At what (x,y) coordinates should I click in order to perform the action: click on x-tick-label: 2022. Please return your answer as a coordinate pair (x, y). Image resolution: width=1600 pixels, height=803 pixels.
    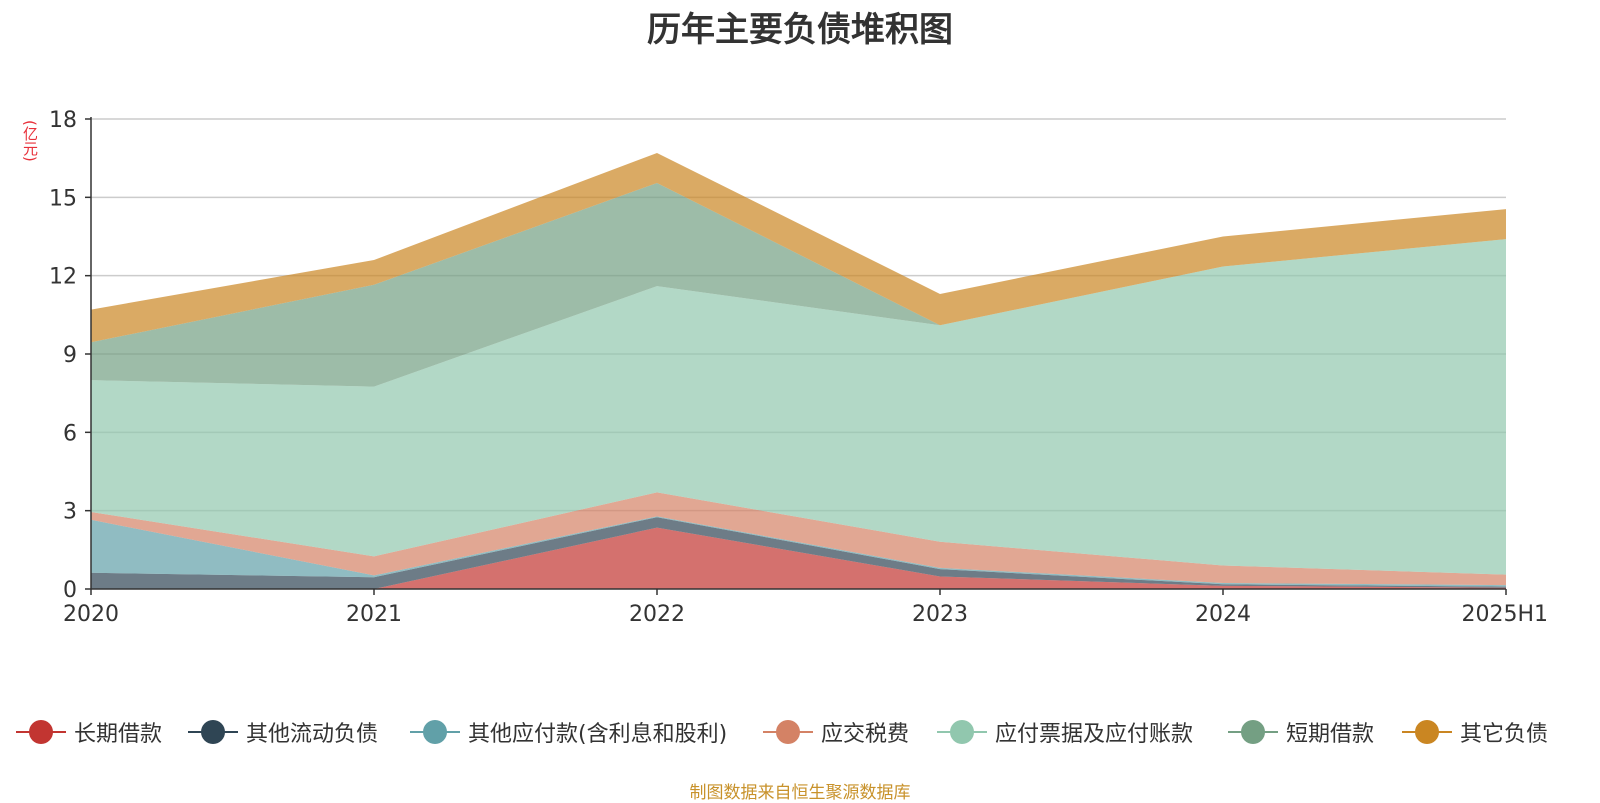
    Looking at the image, I should click on (657, 614).